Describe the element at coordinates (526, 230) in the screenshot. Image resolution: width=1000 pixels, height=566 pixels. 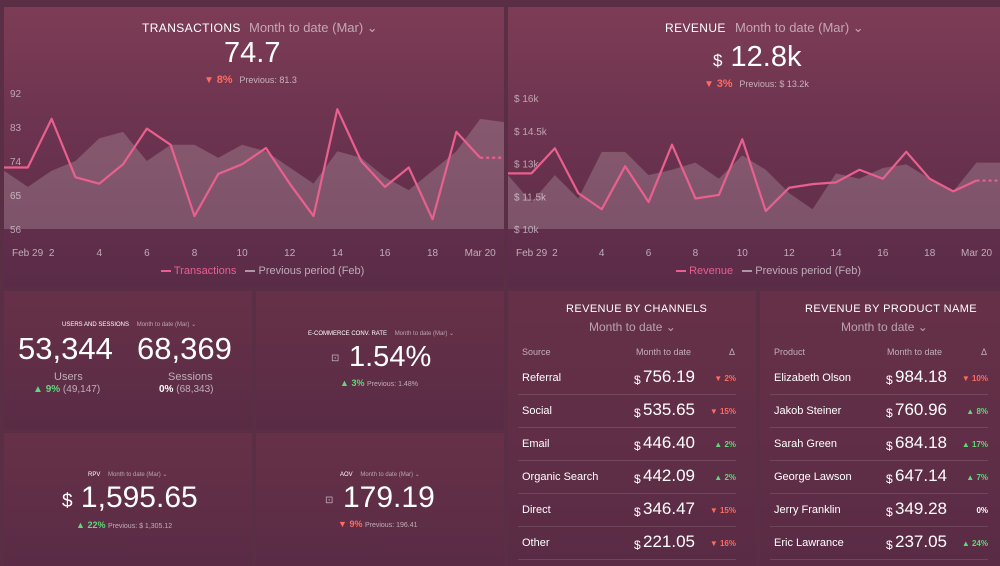
I see `y-tick-label: $ 10k` at that location.